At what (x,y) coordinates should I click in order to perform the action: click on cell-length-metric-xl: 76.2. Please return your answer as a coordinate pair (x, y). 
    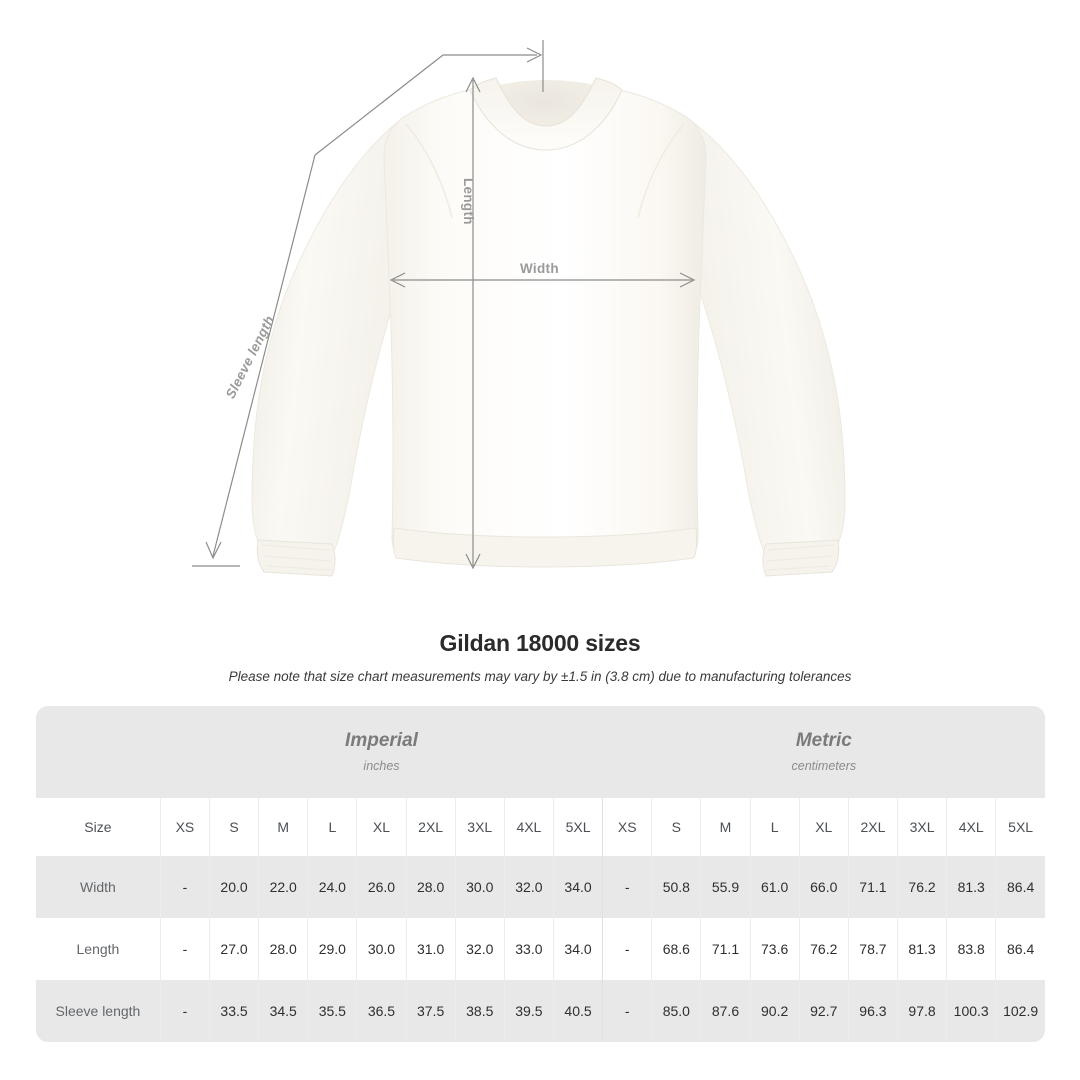
    Looking at the image, I should click on (823, 949).